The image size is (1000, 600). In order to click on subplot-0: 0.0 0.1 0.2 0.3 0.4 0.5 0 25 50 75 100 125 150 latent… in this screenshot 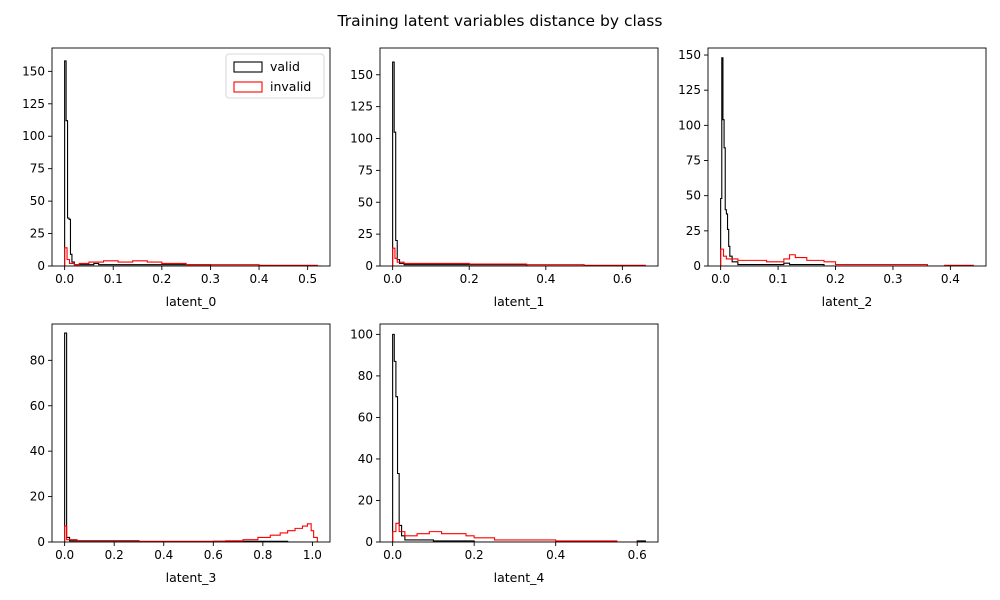, I will do `click(176, 178)`.